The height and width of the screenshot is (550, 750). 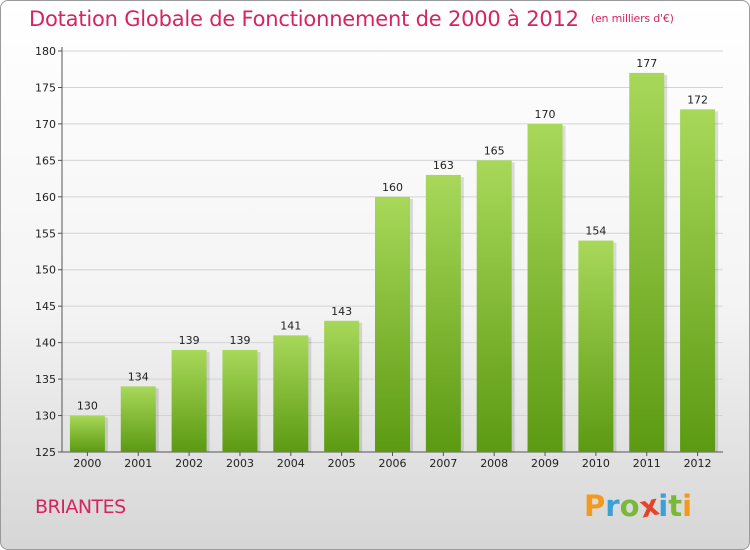 What do you see at coordinates (494, 463) in the screenshot?
I see `x-tick-label-2008: 2008` at bounding box center [494, 463].